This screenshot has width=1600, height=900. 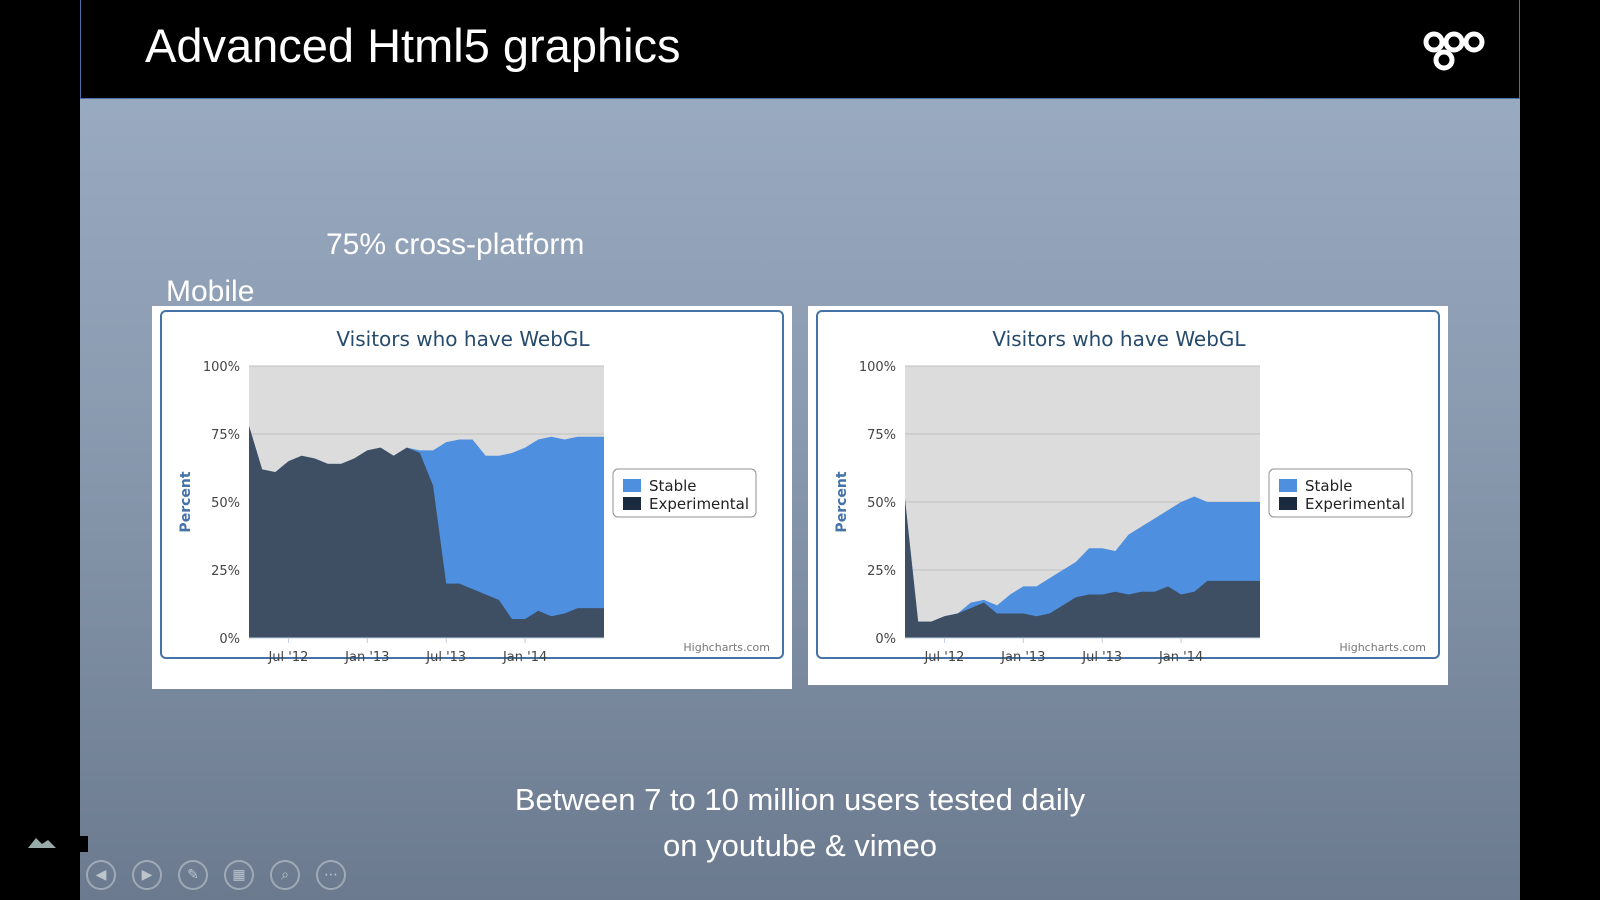 What do you see at coordinates (455, 244) in the screenshot?
I see `cross-platform-caption: 75% cross-platform` at bounding box center [455, 244].